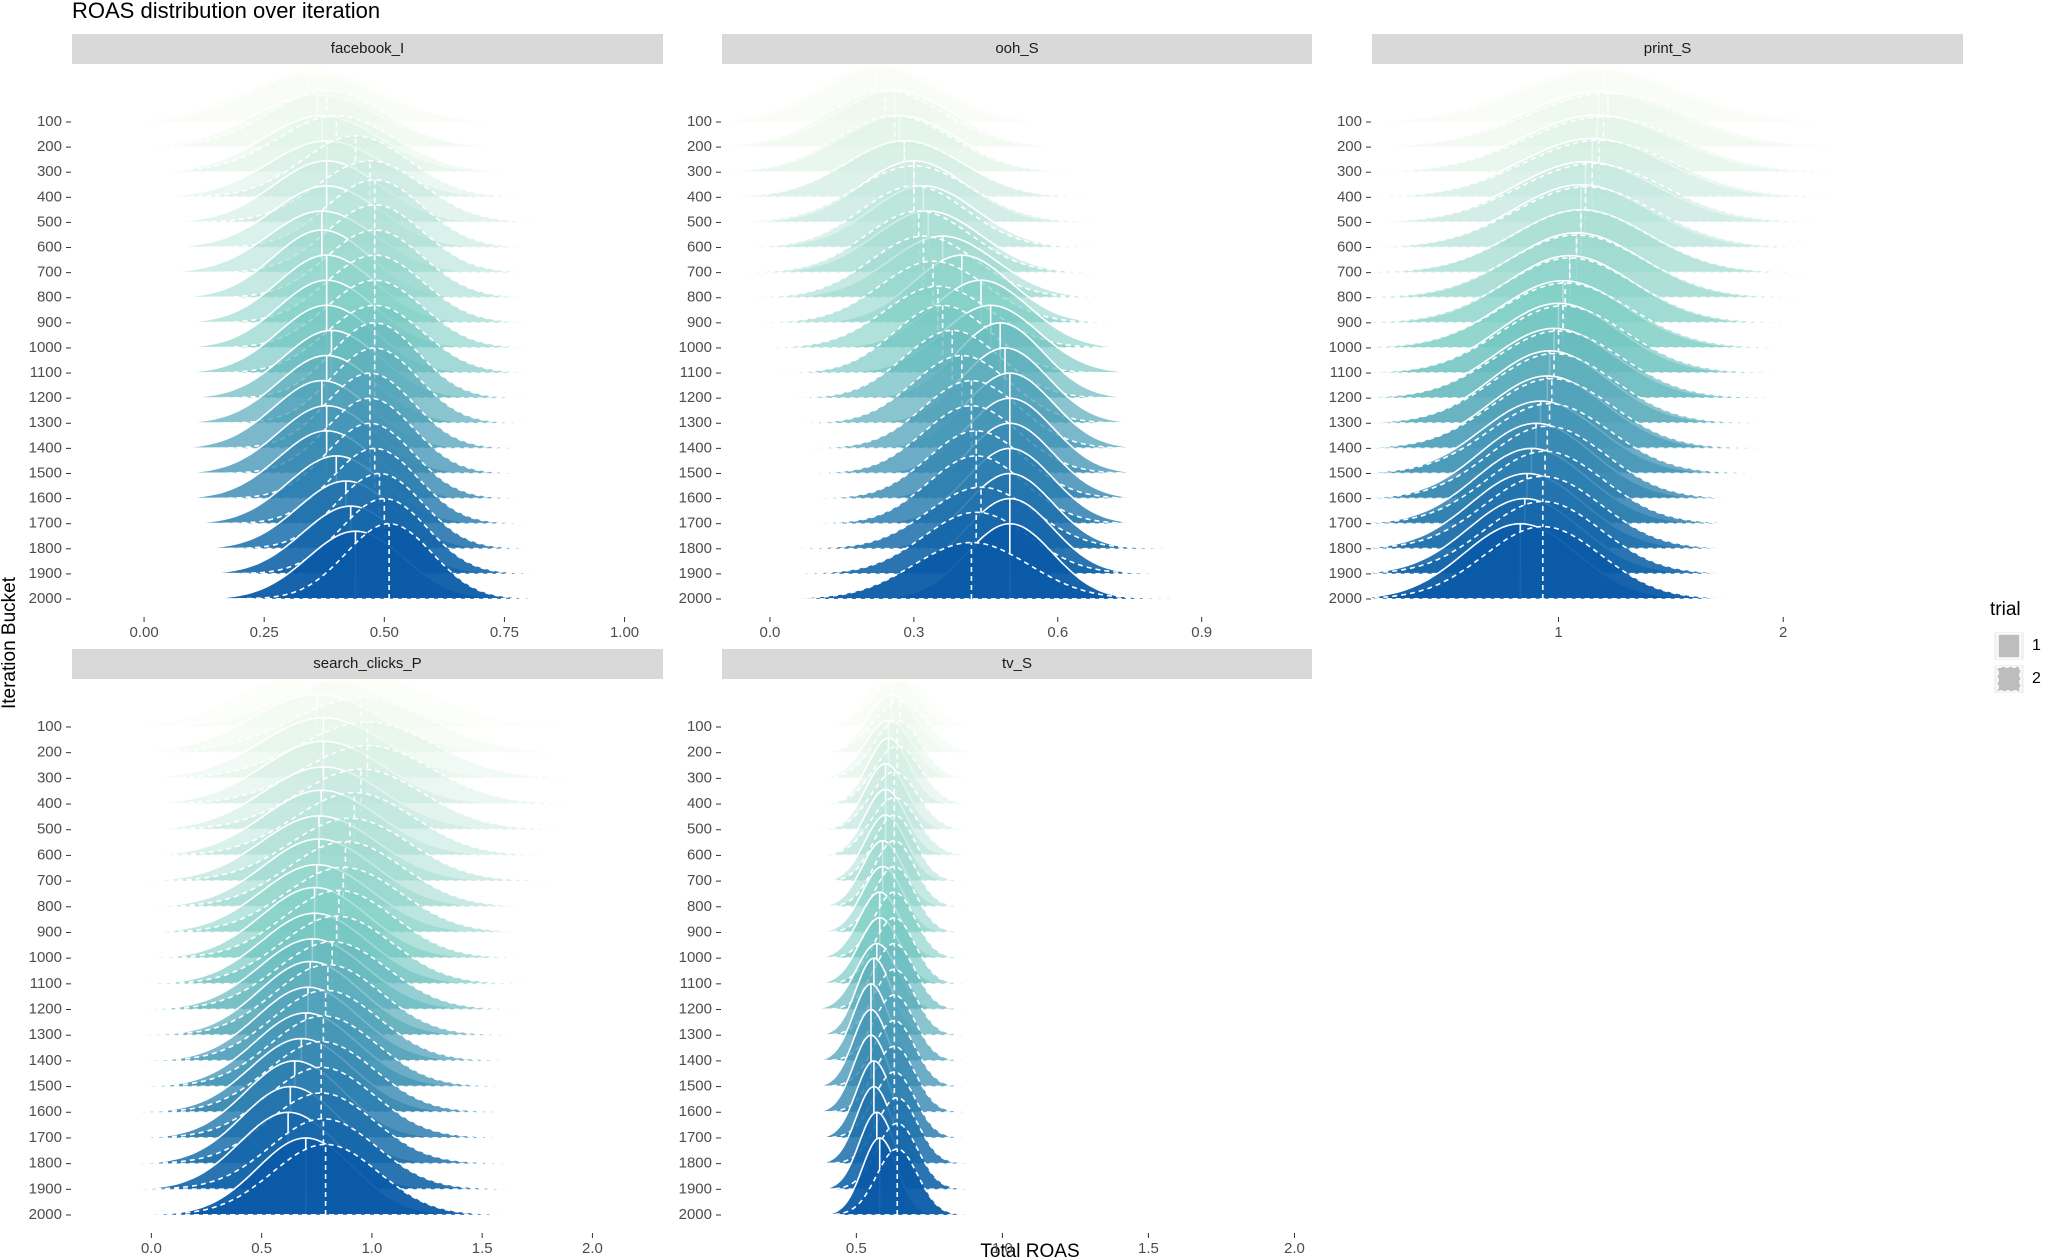 The height and width of the screenshot is (1258, 2048). Describe the element at coordinates (10, 642) in the screenshot. I see `y-axis-label: Iteration Bucket` at that location.